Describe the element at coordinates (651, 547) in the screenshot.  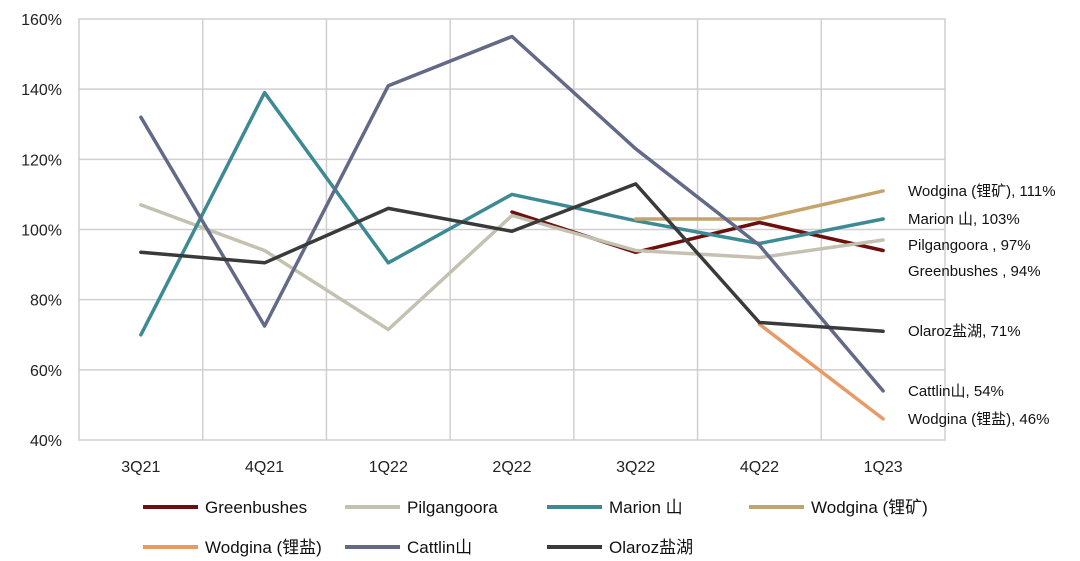
I see `legend-label-olaroz: Olaroz盐湖` at that location.